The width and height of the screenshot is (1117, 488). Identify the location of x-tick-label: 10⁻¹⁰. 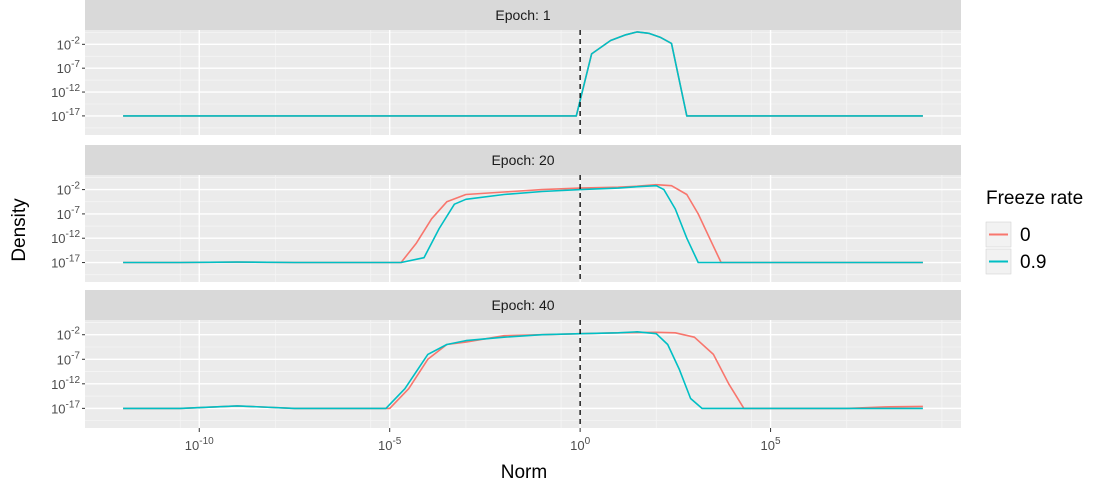
(199, 444).